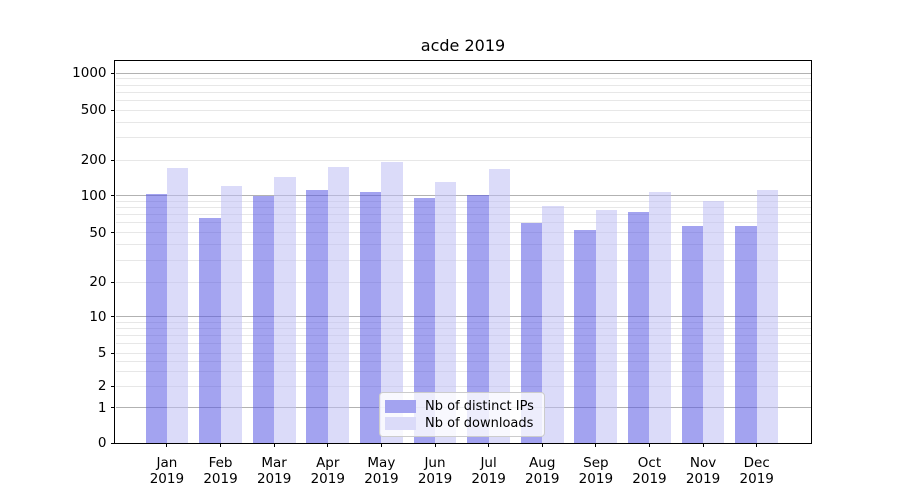  What do you see at coordinates (89, 73) in the screenshot?
I see `y-axis-tick-label: 1000` at bounding box center [89, 73].